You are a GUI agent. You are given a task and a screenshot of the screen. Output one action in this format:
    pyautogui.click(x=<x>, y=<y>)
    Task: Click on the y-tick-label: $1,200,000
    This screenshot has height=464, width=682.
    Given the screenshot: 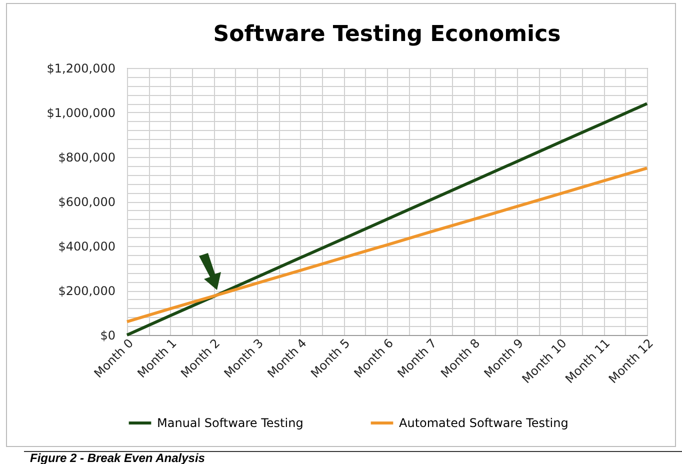 What is the action you would take?
    pyautogui.click(x=81, y=69)
    